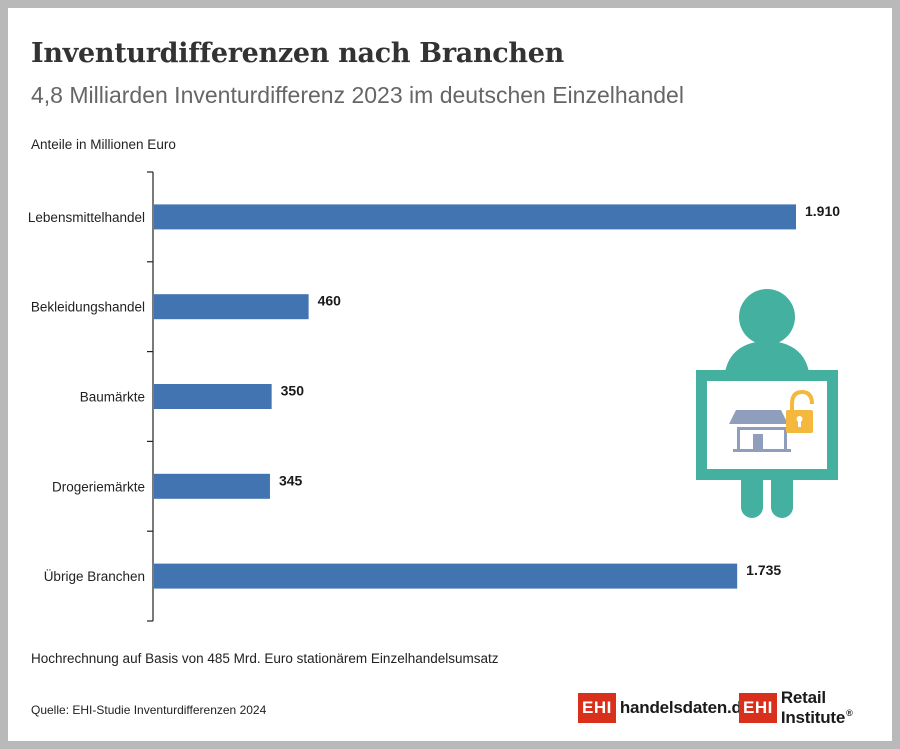 The height and width of the screenshot is (749, 900). I want to click on person-right-leg-icon, so click(782, 494).